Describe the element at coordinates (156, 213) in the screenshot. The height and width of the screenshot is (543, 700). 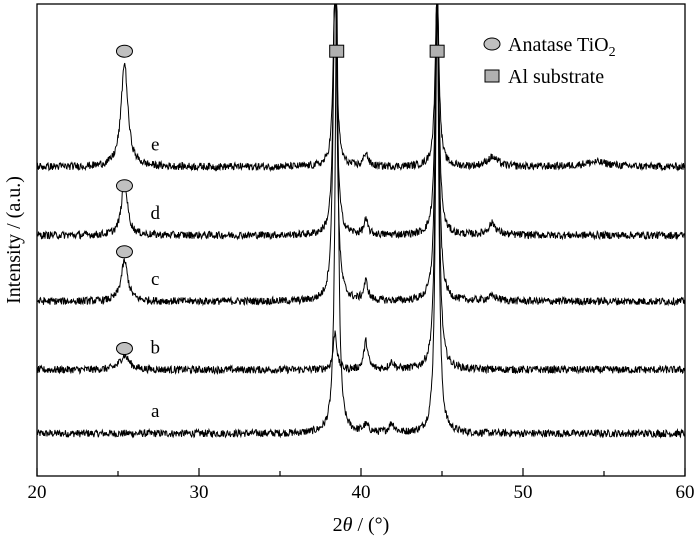
I see `trace-label-d: d` at that location.